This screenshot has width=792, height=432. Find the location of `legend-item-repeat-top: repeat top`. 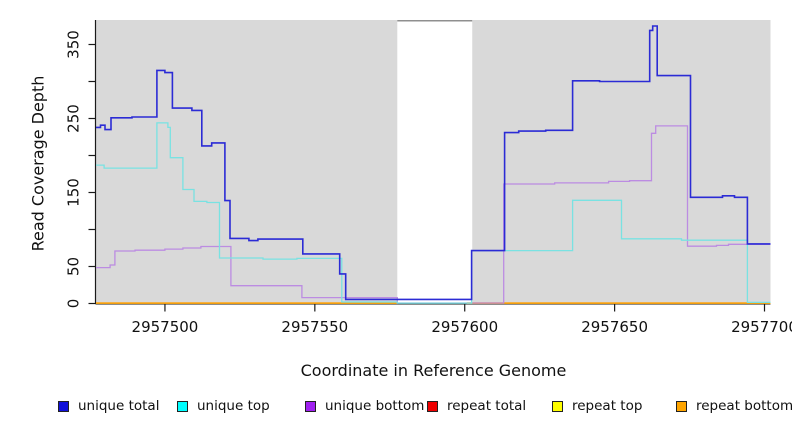

legend-item-repeat-top: repeat top is located at coordinates (597, 406).